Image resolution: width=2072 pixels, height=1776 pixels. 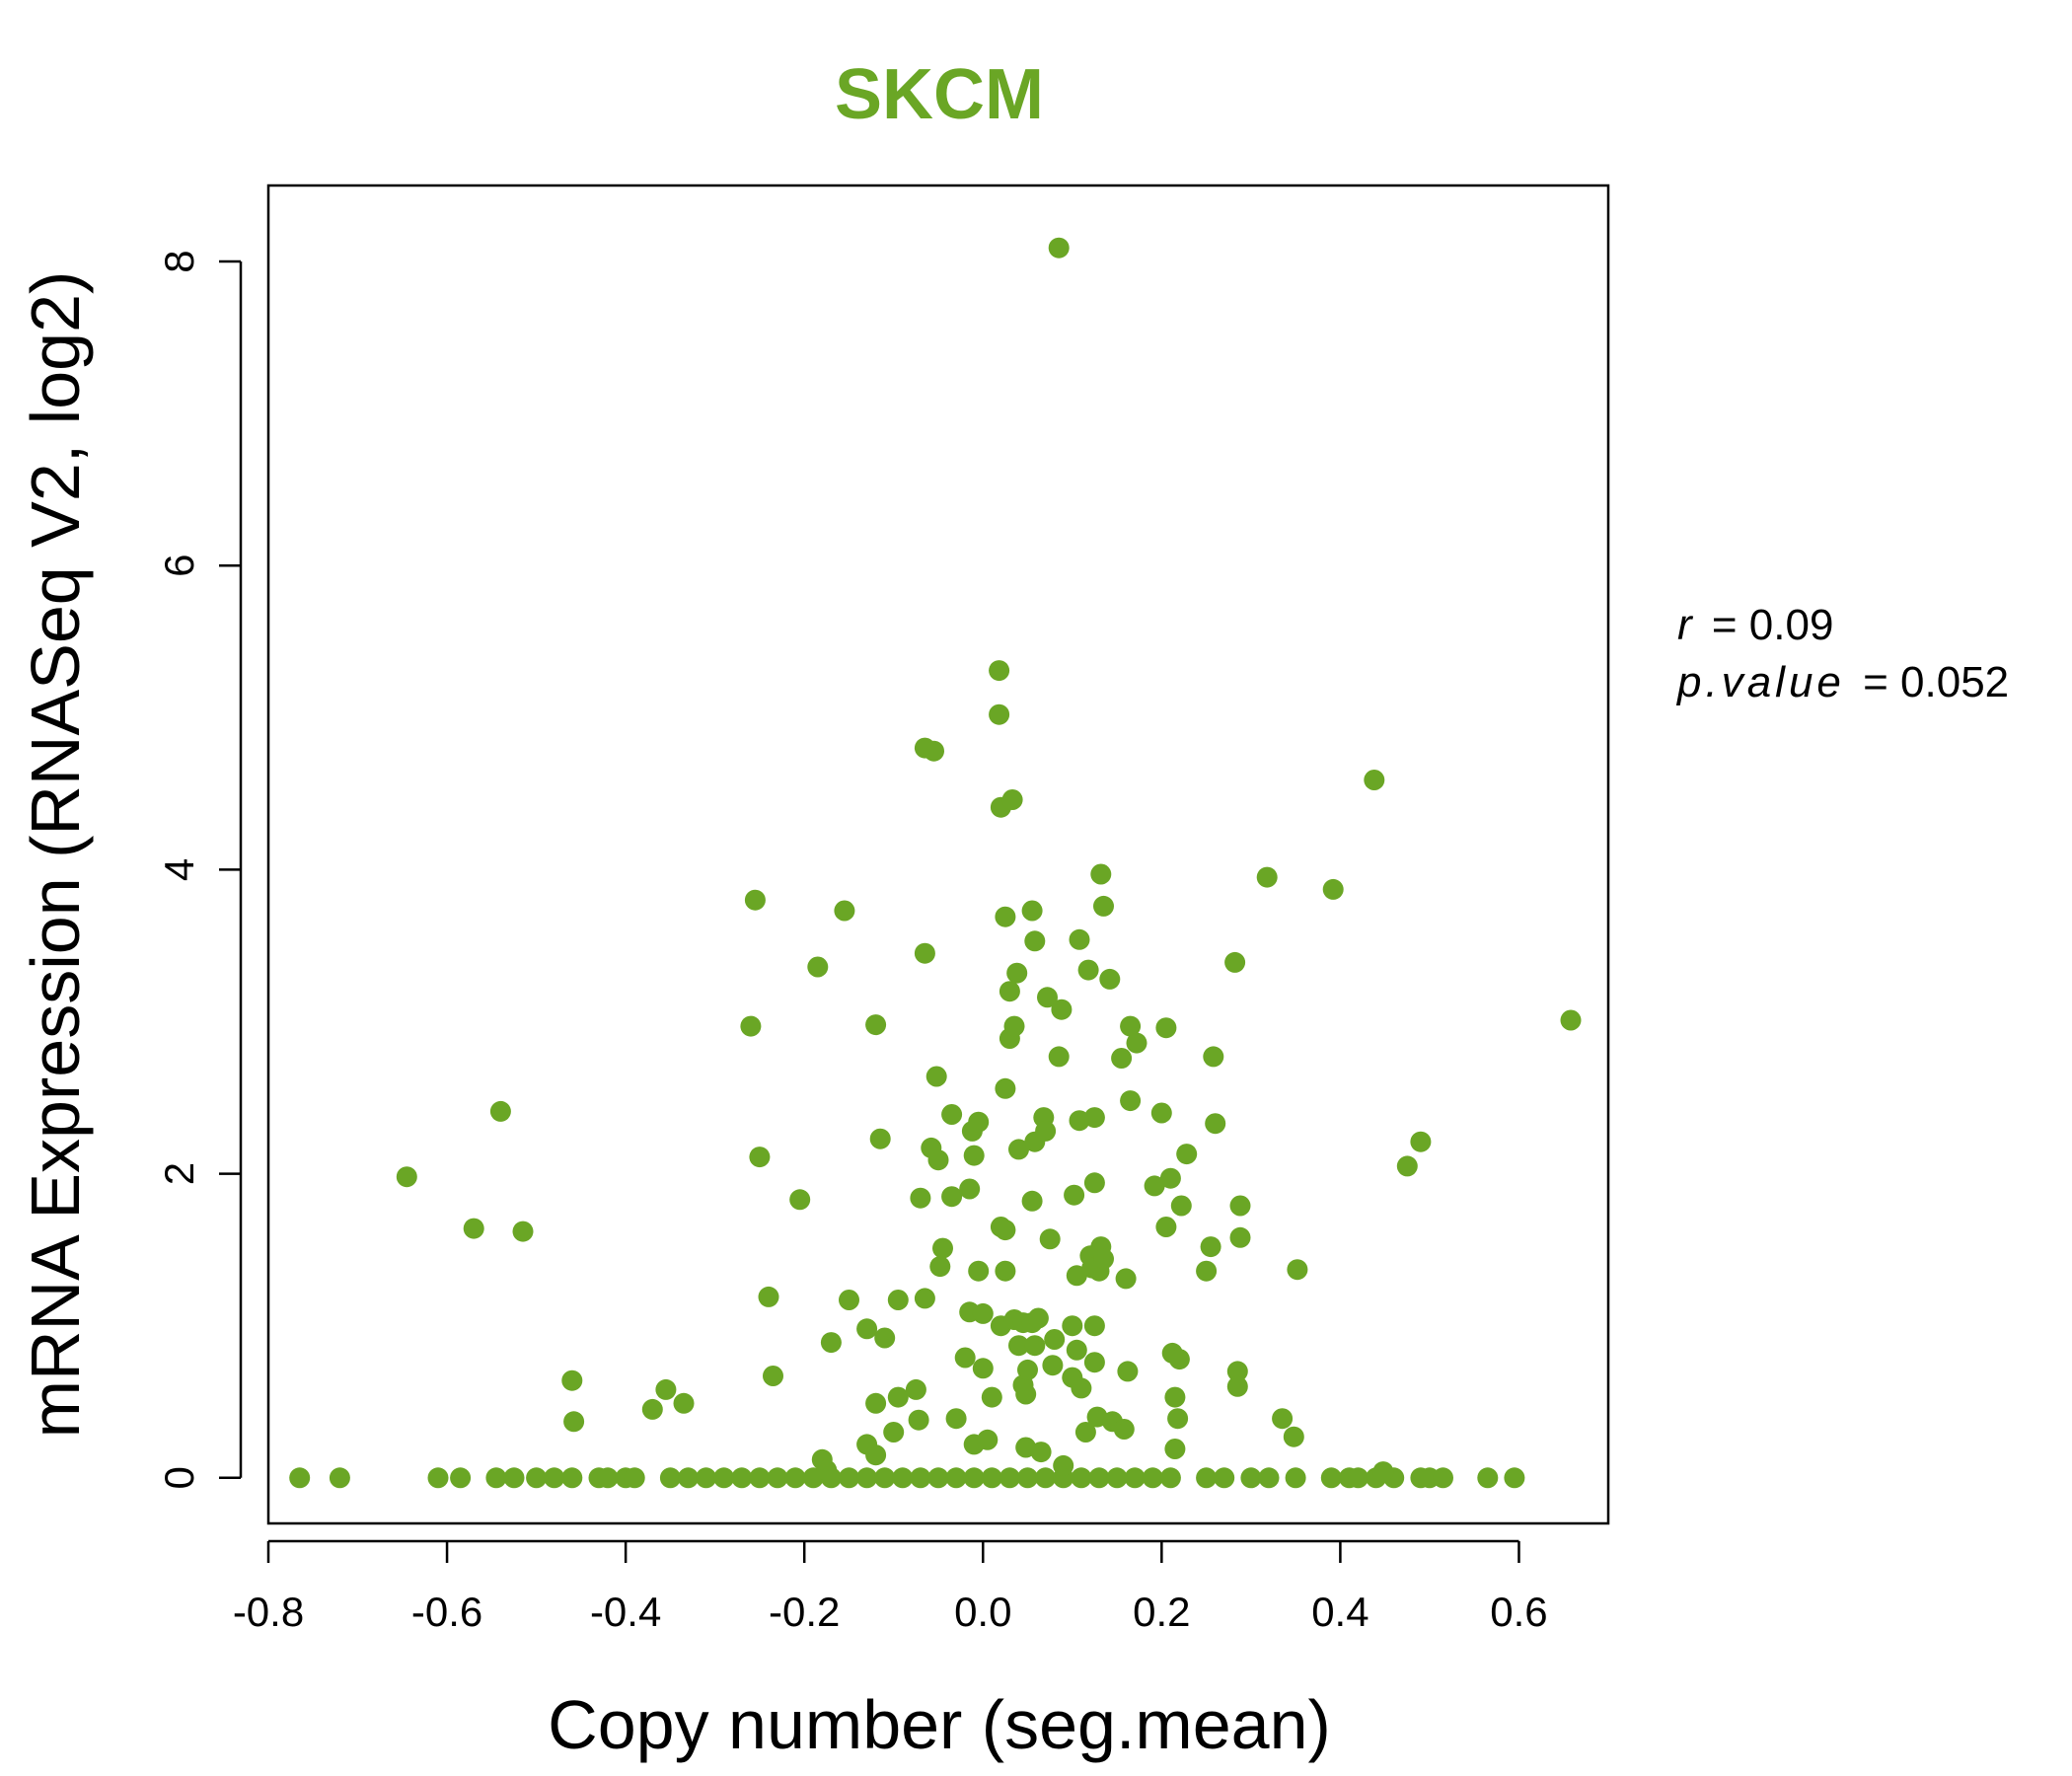 I want to click on x-tick-label: 0.6, so click(x=1519, y=1612).